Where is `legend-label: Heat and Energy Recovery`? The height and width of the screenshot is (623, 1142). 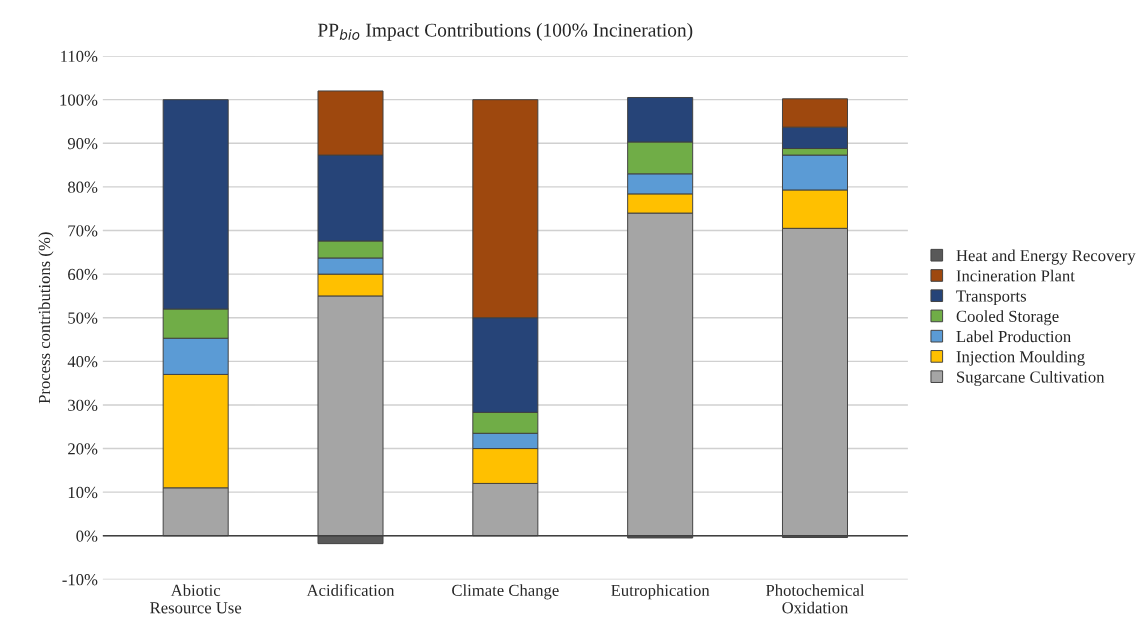
legend-label: Heat and Energy Recovery is located at coordinates (1046, 257).